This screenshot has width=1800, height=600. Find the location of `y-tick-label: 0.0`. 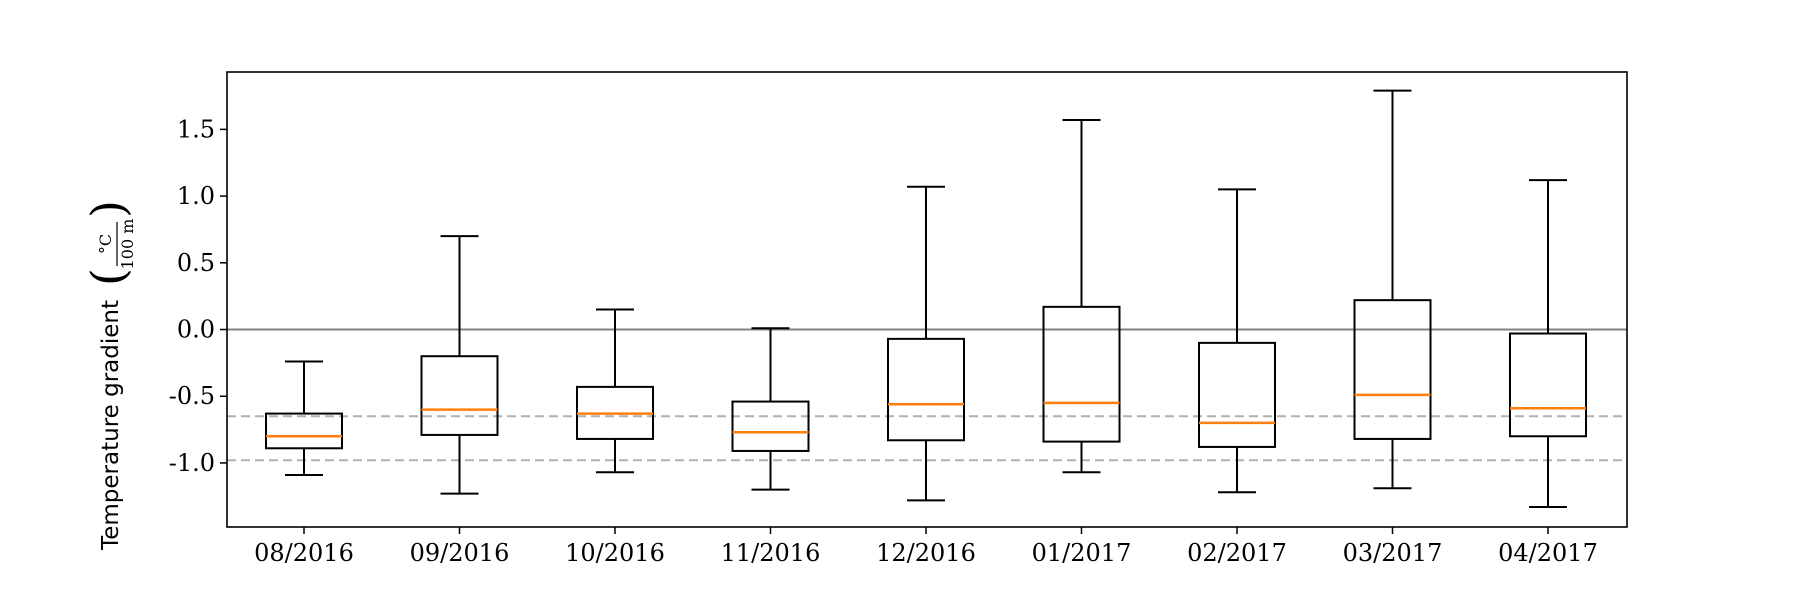

y-tick-label: 0.0 is located at coordinates (196, 330).